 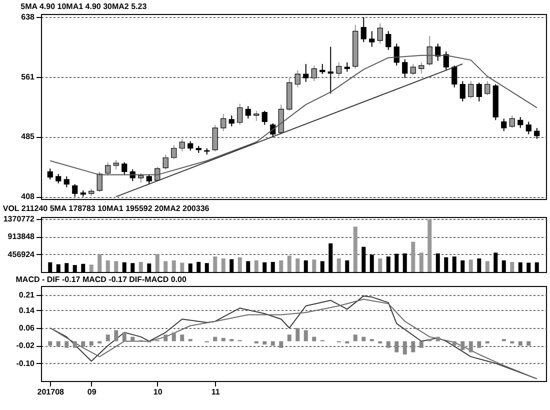 What do you see at coordinates (106, 208) in the screenshot?
I see `text: VOL 211240 5MA 178783 10MA1 195592 20MA2 200336` at bounding box center [106, 208].